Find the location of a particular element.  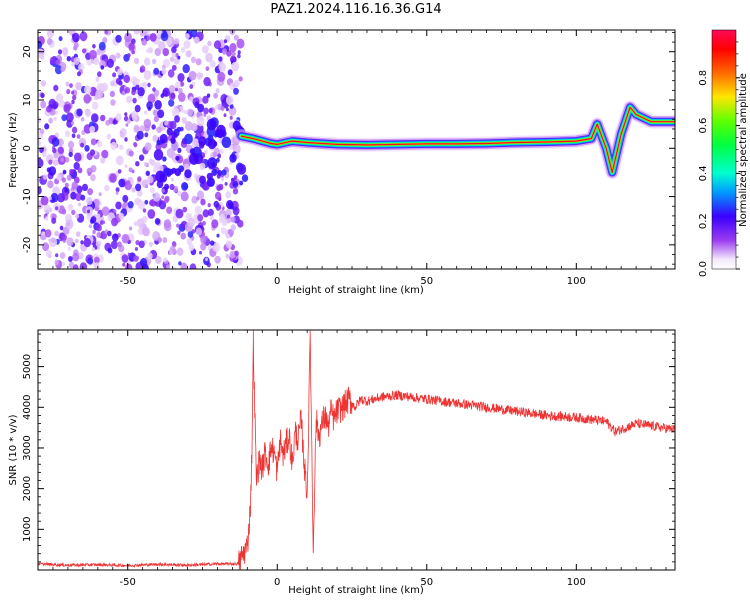

x-tick-label: 50 is located at coordinates (426, 582).